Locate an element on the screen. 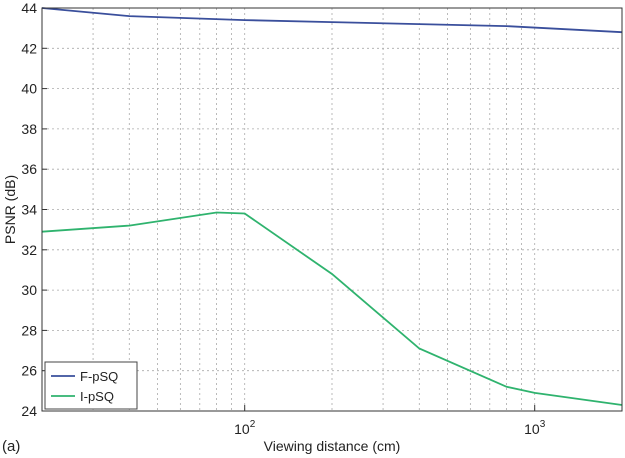  legend: F-pSQ I-pSQ is located at coordinates (91, 385).